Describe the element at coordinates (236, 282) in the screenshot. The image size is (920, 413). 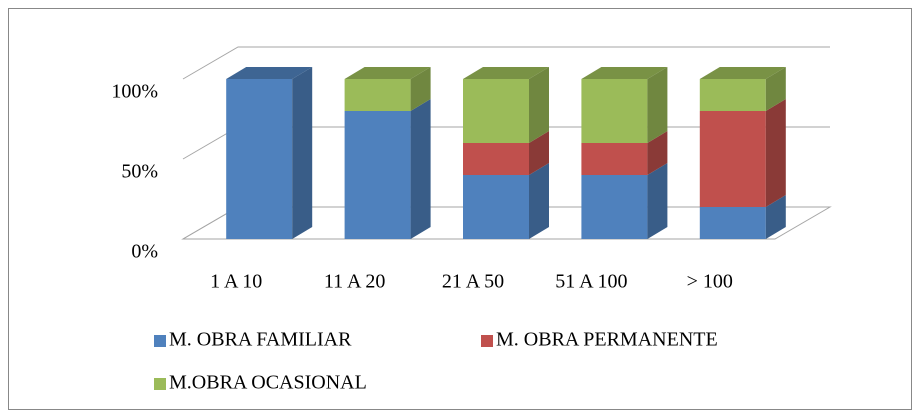
I see `x-tick-label: 1 A 10` at that location.